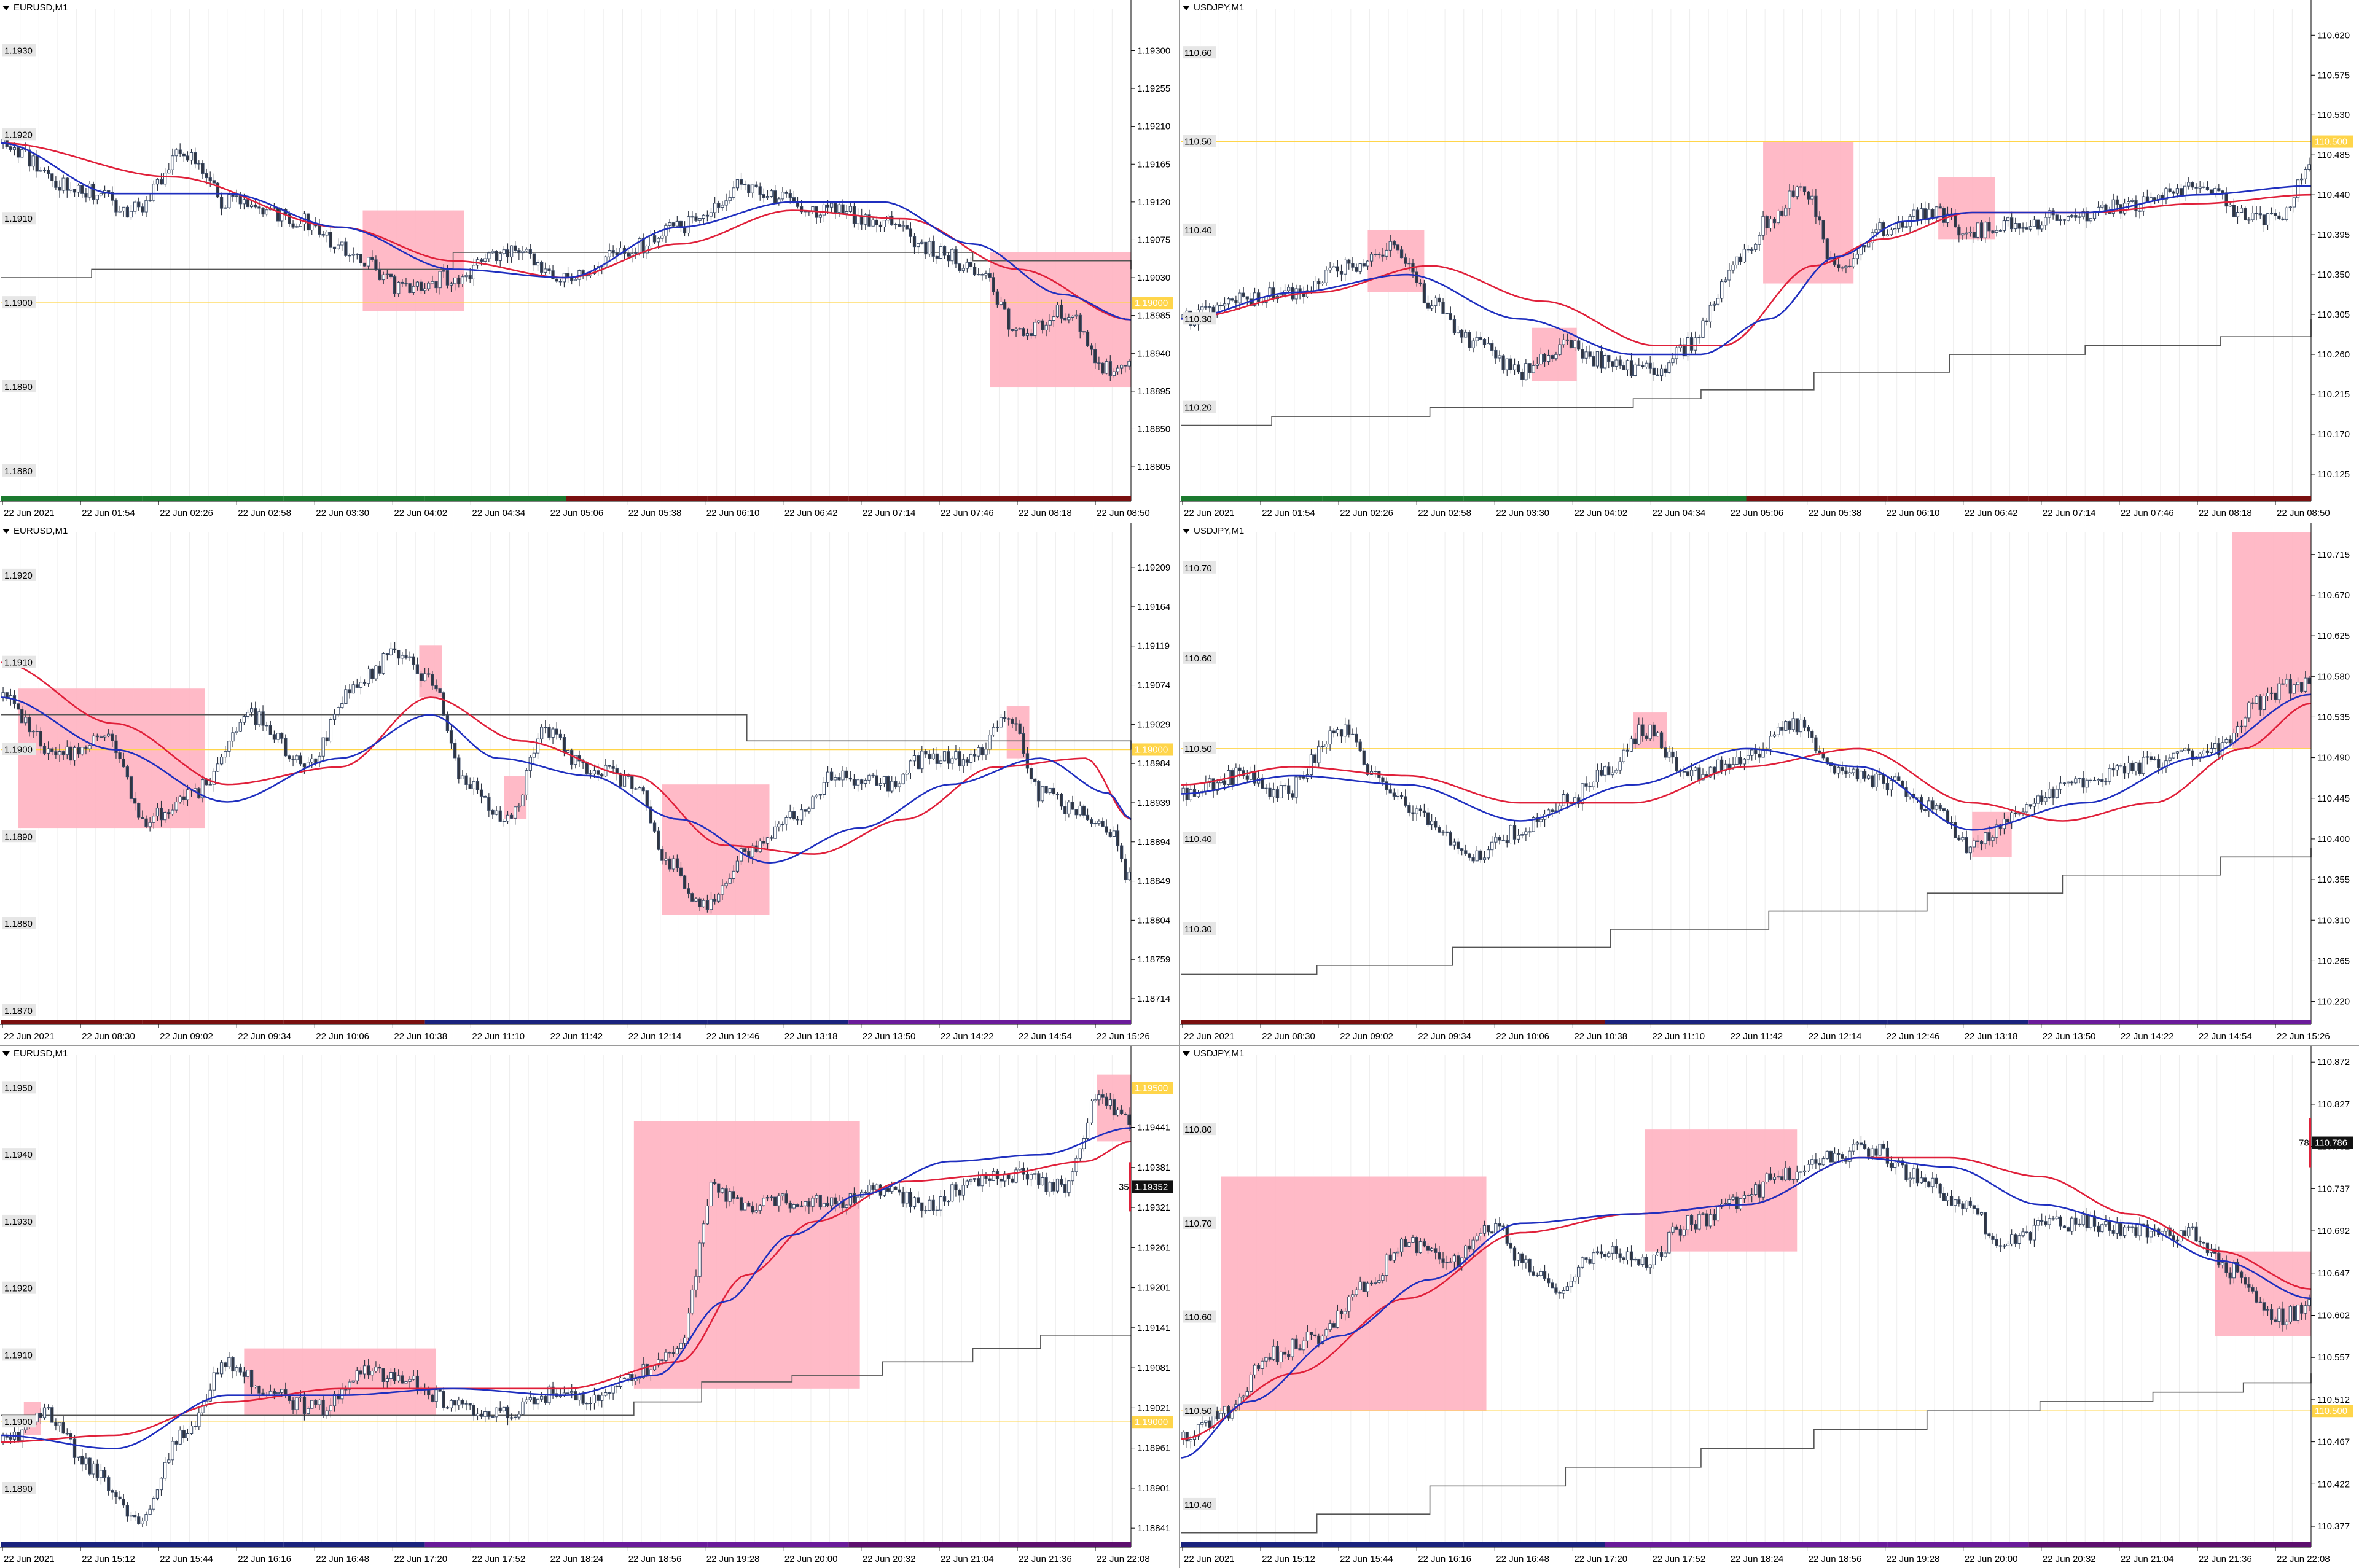 Image resolution: width=2359 pixels, height=1568 pixels. Describe the element at coordinates (2272, 640) in the screenshot. I see `highlight-zone` at that location.